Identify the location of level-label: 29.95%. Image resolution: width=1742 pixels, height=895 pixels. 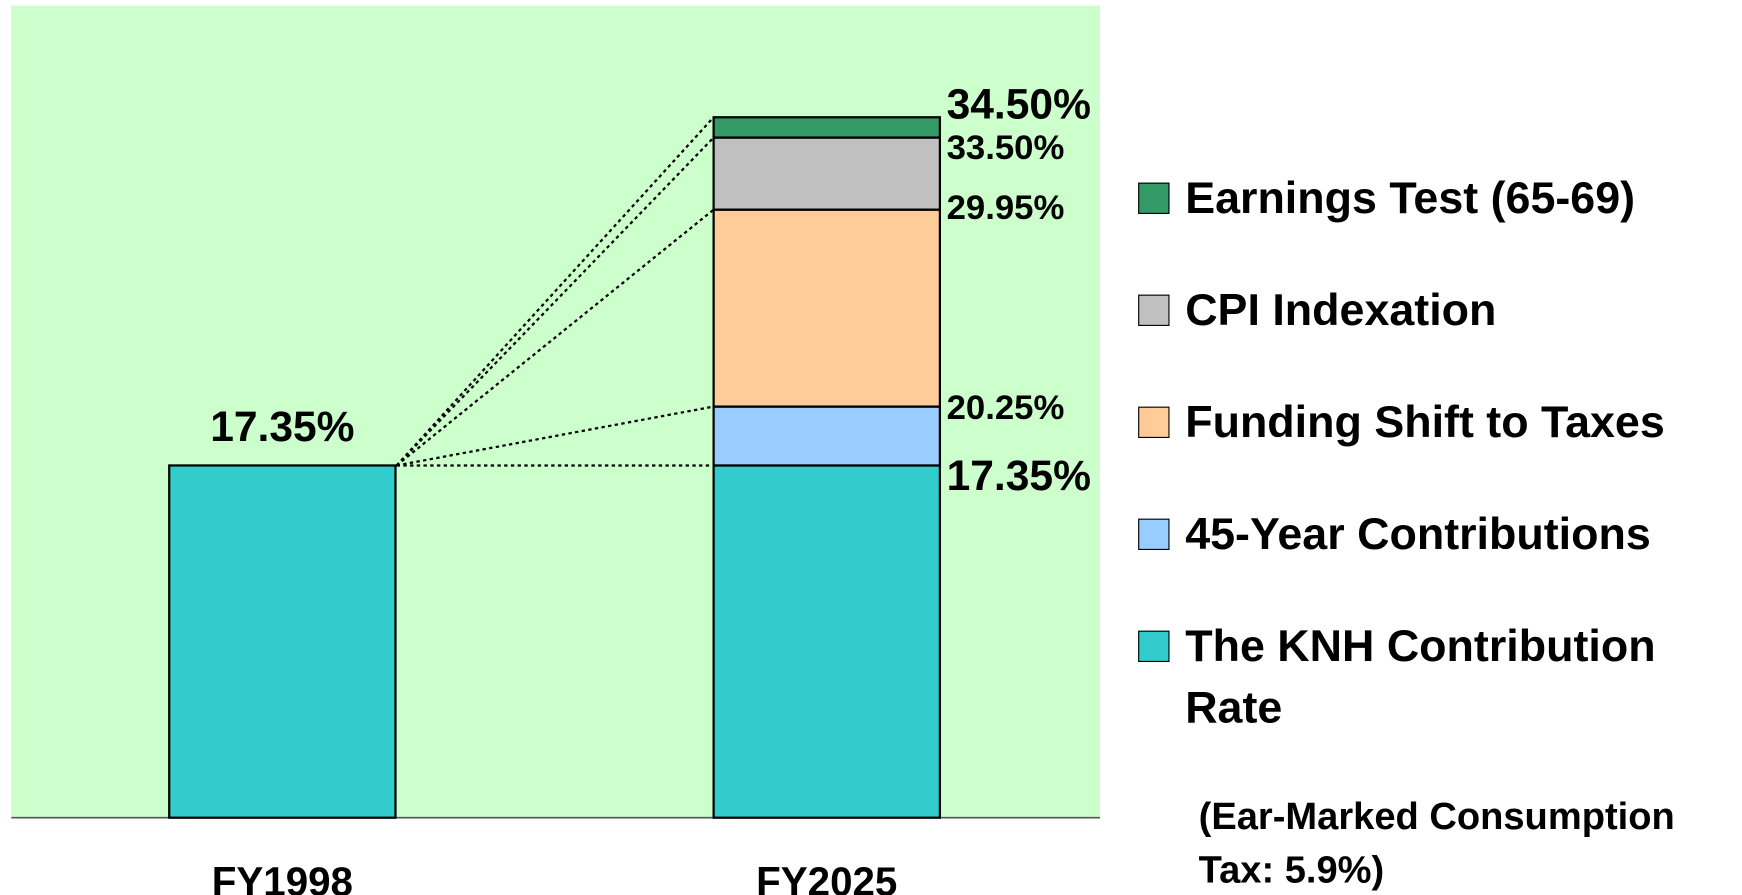
(1006, 208).